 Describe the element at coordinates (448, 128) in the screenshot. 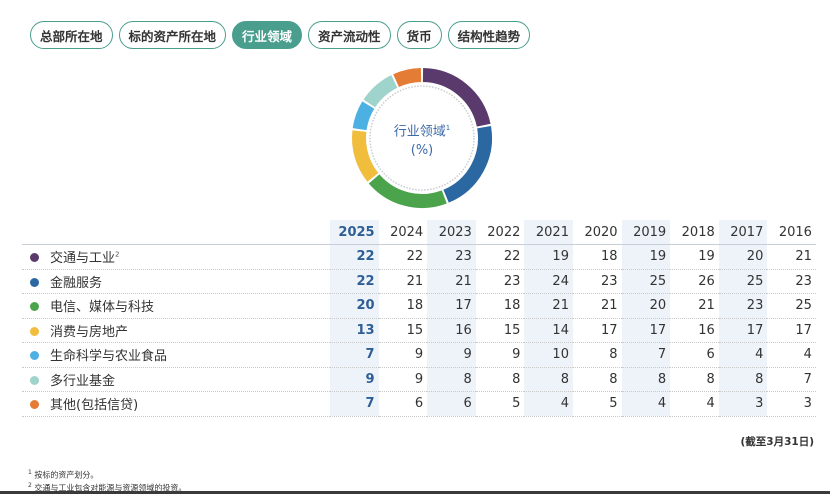

I see `donut-title-footnote: 1` at that location.